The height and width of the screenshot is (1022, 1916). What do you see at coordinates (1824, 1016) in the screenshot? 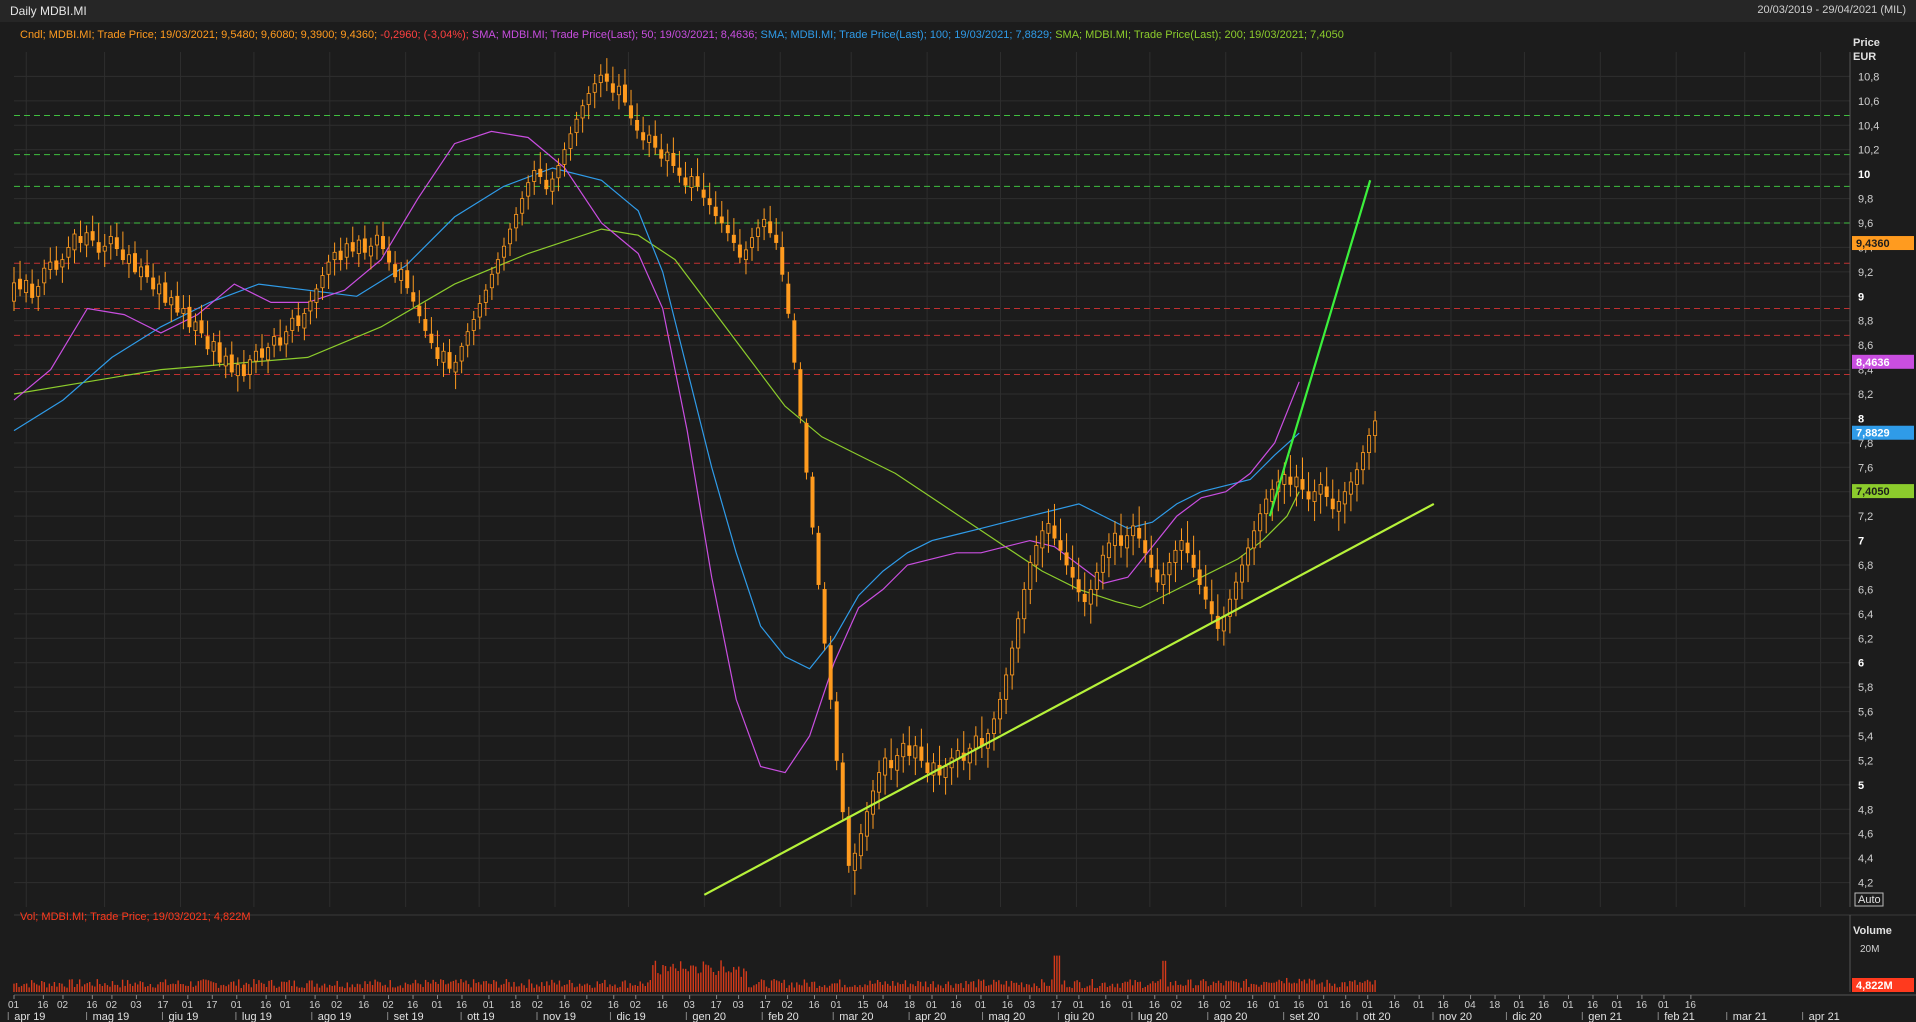
I see `month-label: apr 21` at bounding box center [1824, 1016].